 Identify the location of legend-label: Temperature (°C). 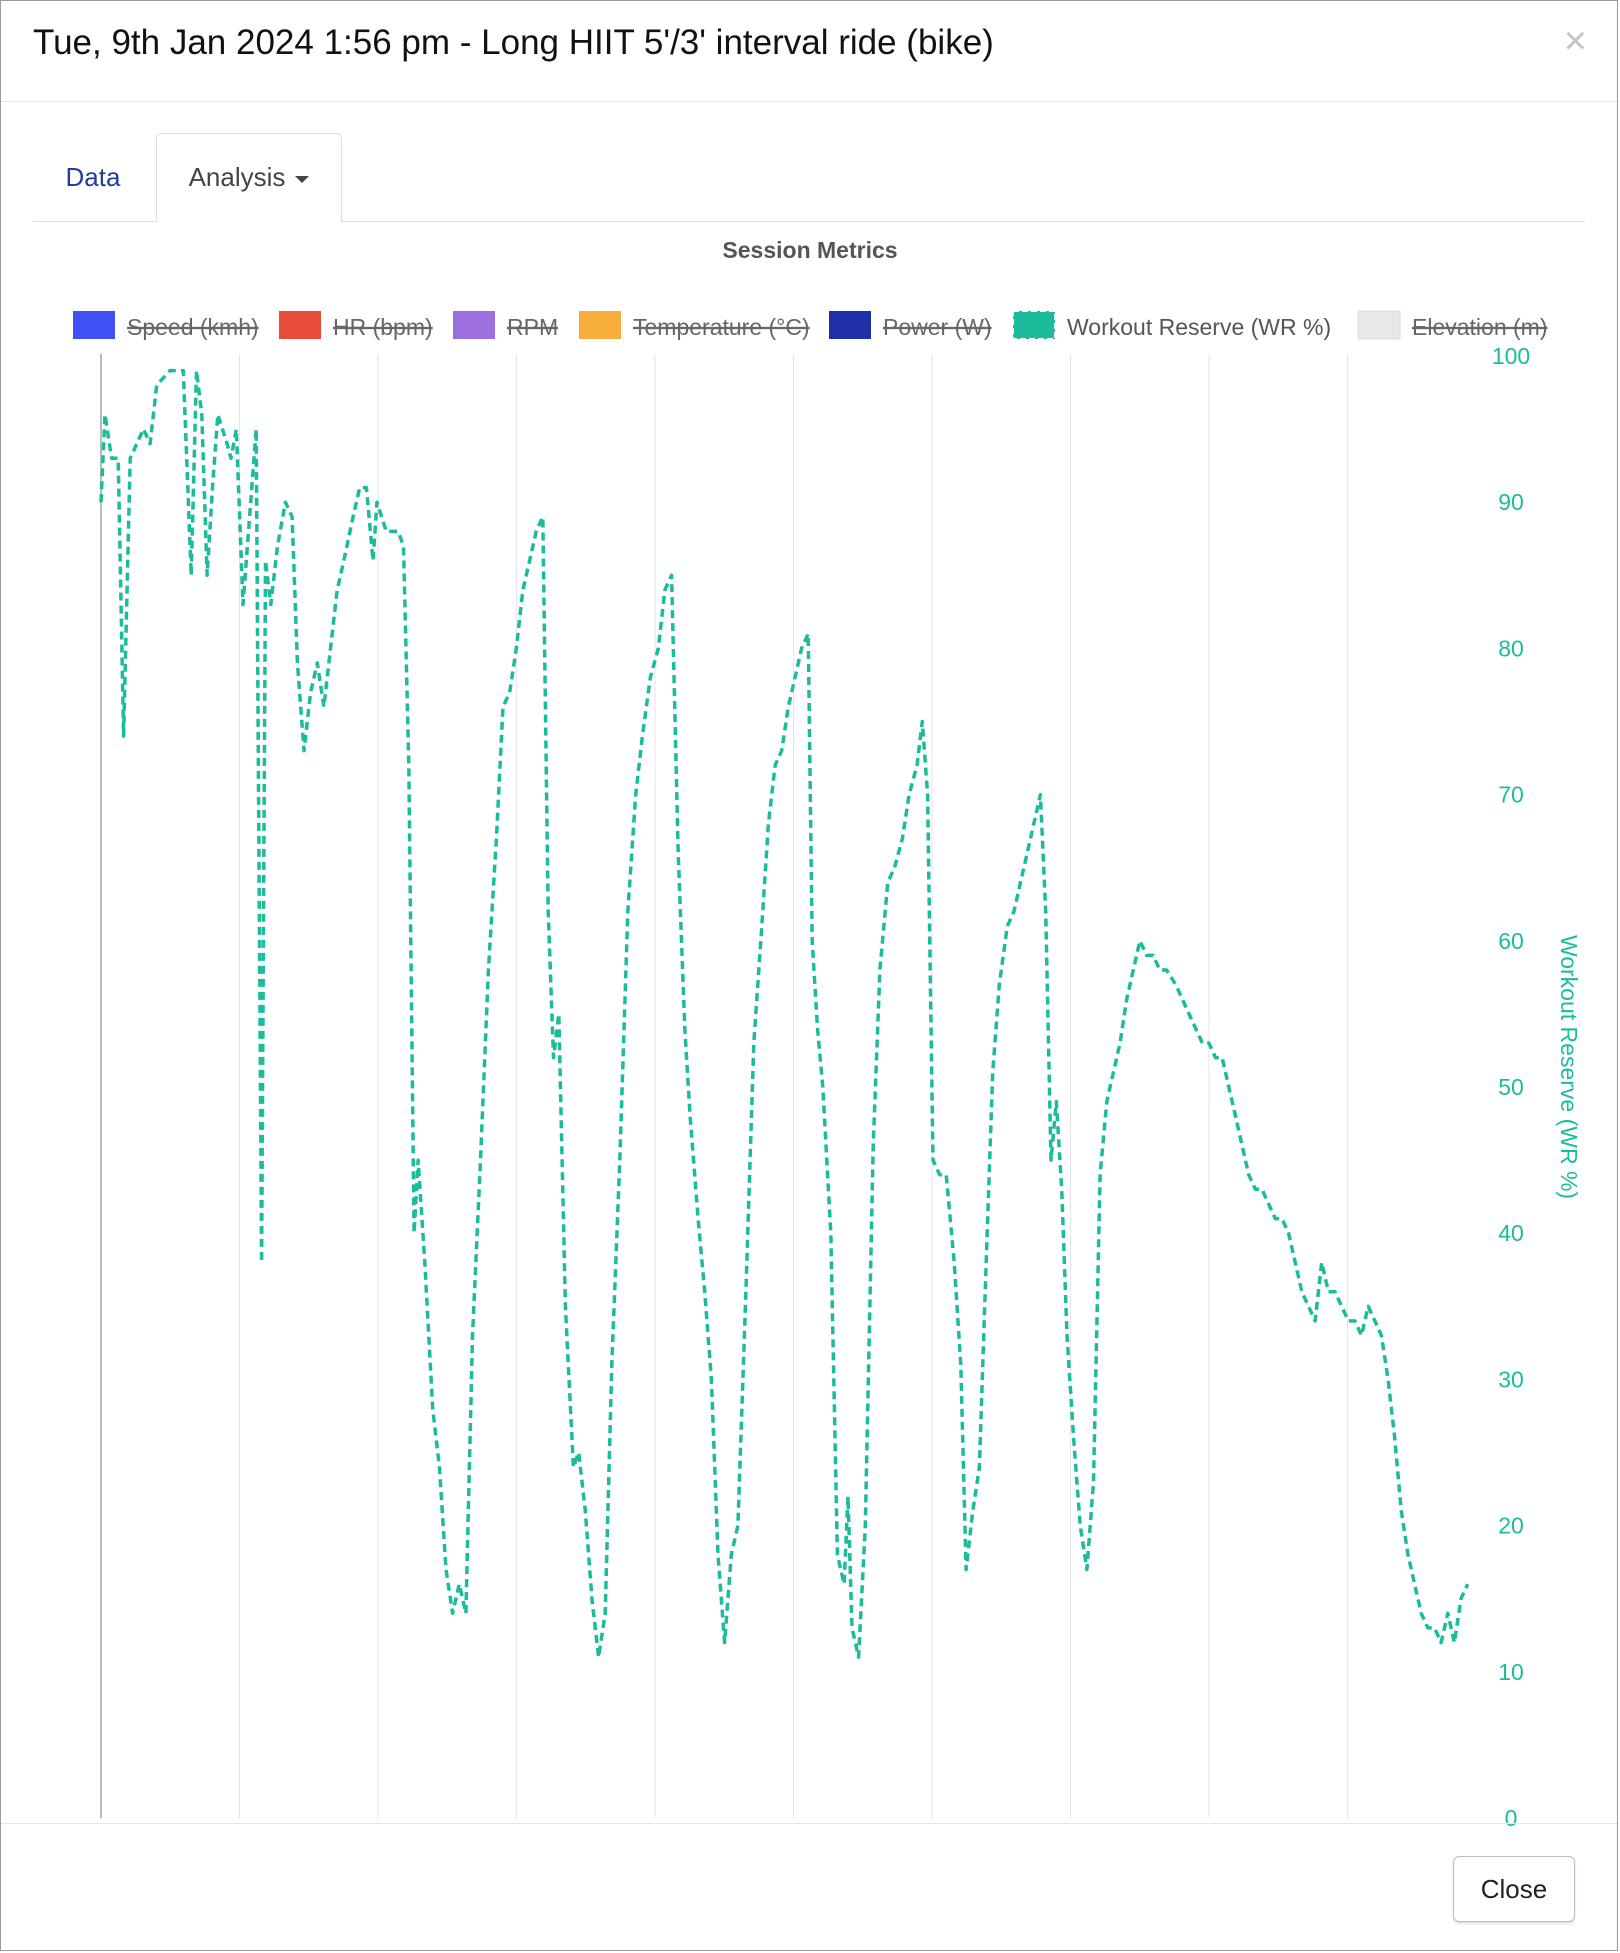
(721, 327).